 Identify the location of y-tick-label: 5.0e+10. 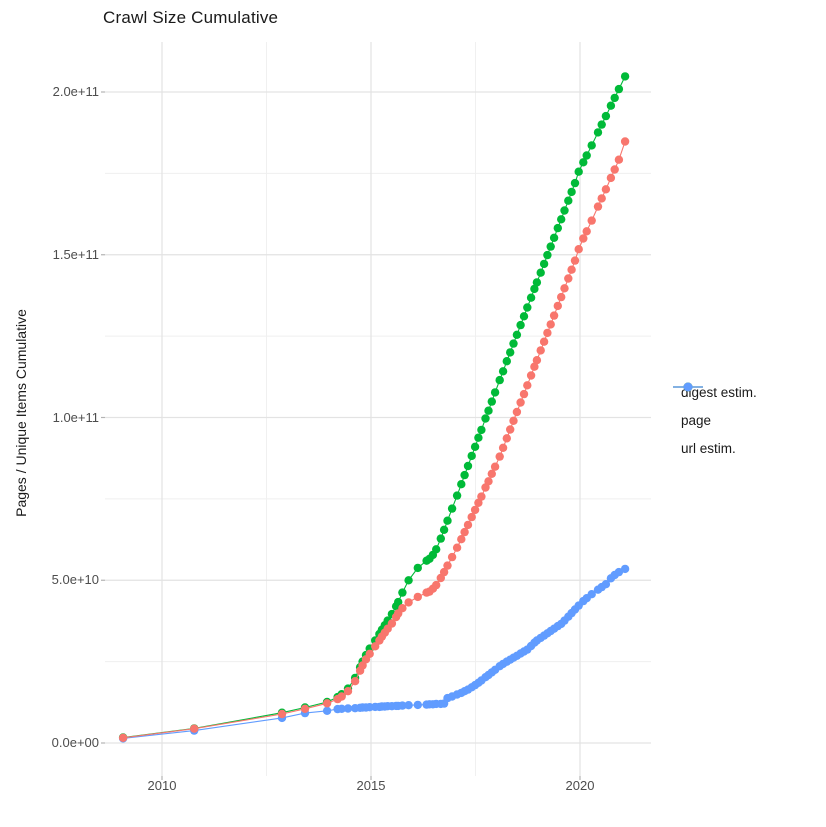
(75, 580).